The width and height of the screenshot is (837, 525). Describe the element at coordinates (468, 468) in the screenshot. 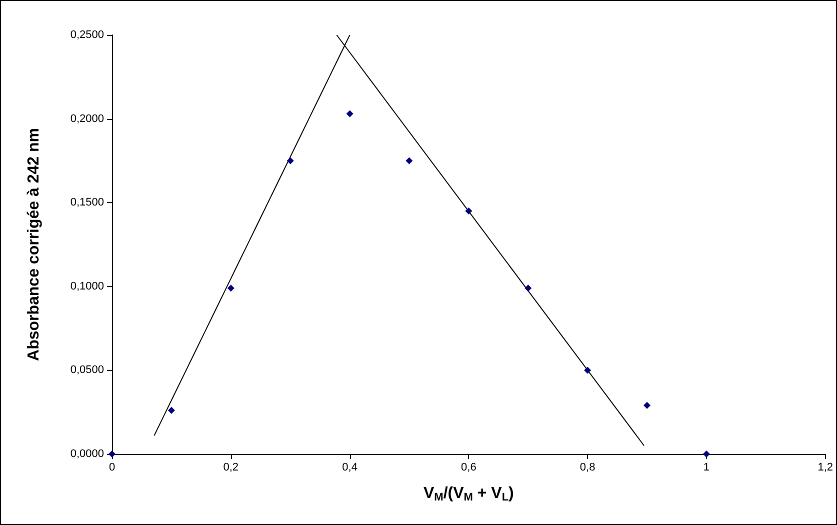

I see `x-tick-label: 0,6` at that location.